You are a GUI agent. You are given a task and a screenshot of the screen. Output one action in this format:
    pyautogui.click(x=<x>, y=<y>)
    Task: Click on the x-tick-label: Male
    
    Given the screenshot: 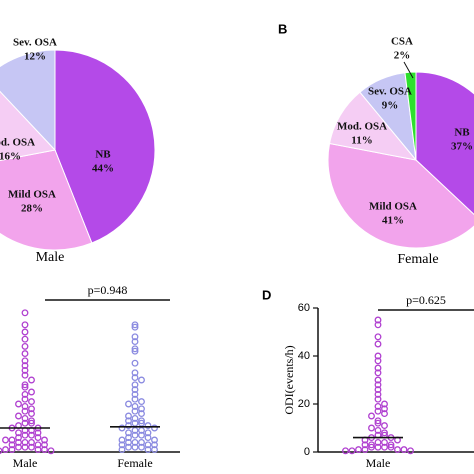 What is the action you would take?
    pyautogui.click(x=25, y=463)
    